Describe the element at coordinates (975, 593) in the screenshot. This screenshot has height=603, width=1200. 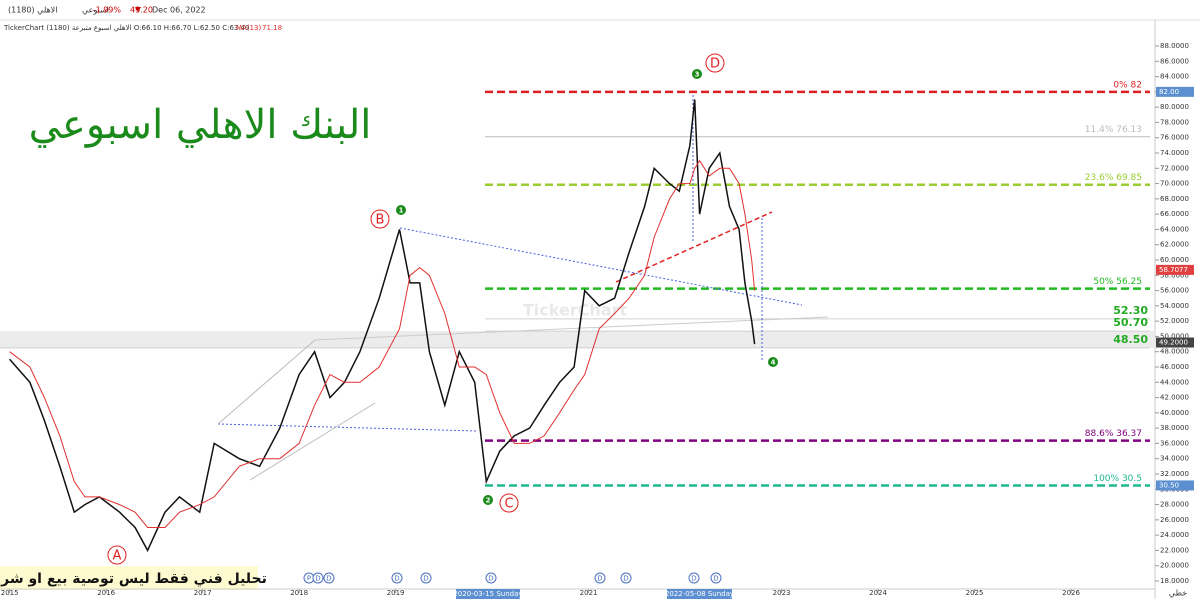
I see `x-tick-label: 2025` at that location.